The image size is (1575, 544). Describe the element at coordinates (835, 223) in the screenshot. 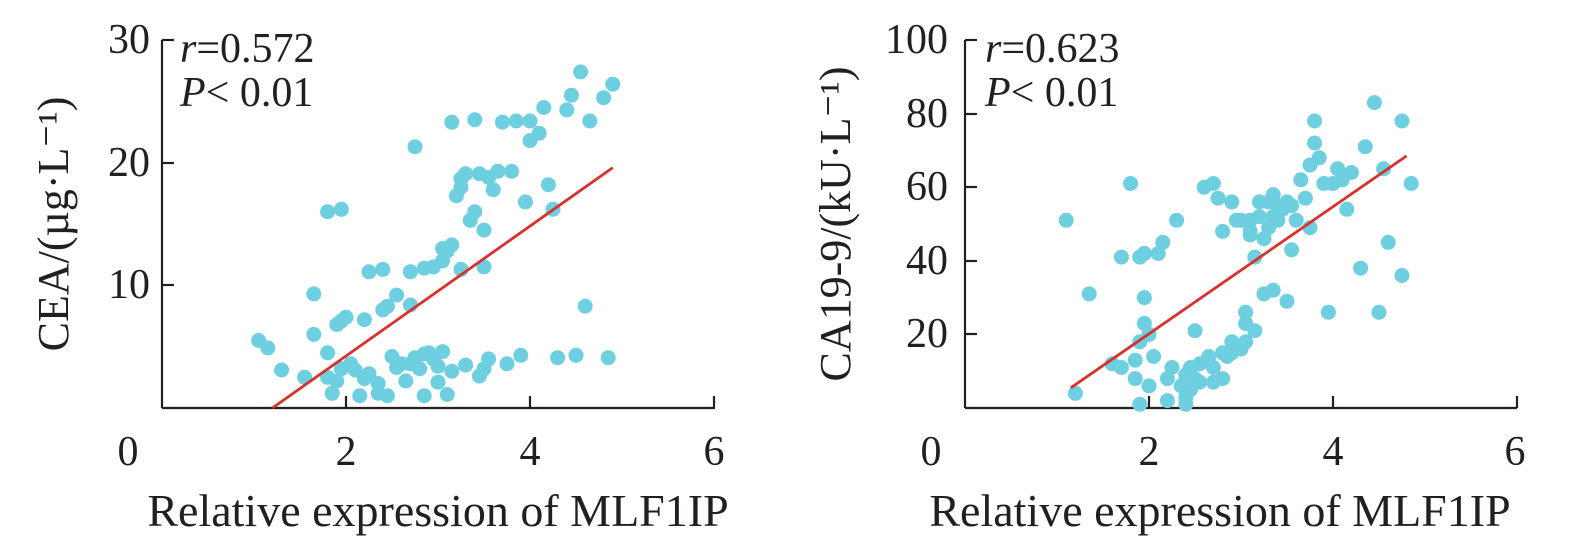

I see `ca199-y-axis-label: CA19-9/(kU·L⁻¹)` at that location.